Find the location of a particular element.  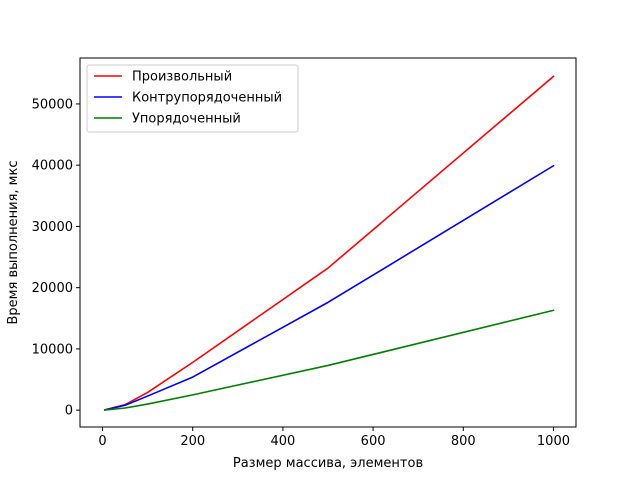

x-axis-label: Размер массива, элементов is located at coordinates (328, 463).